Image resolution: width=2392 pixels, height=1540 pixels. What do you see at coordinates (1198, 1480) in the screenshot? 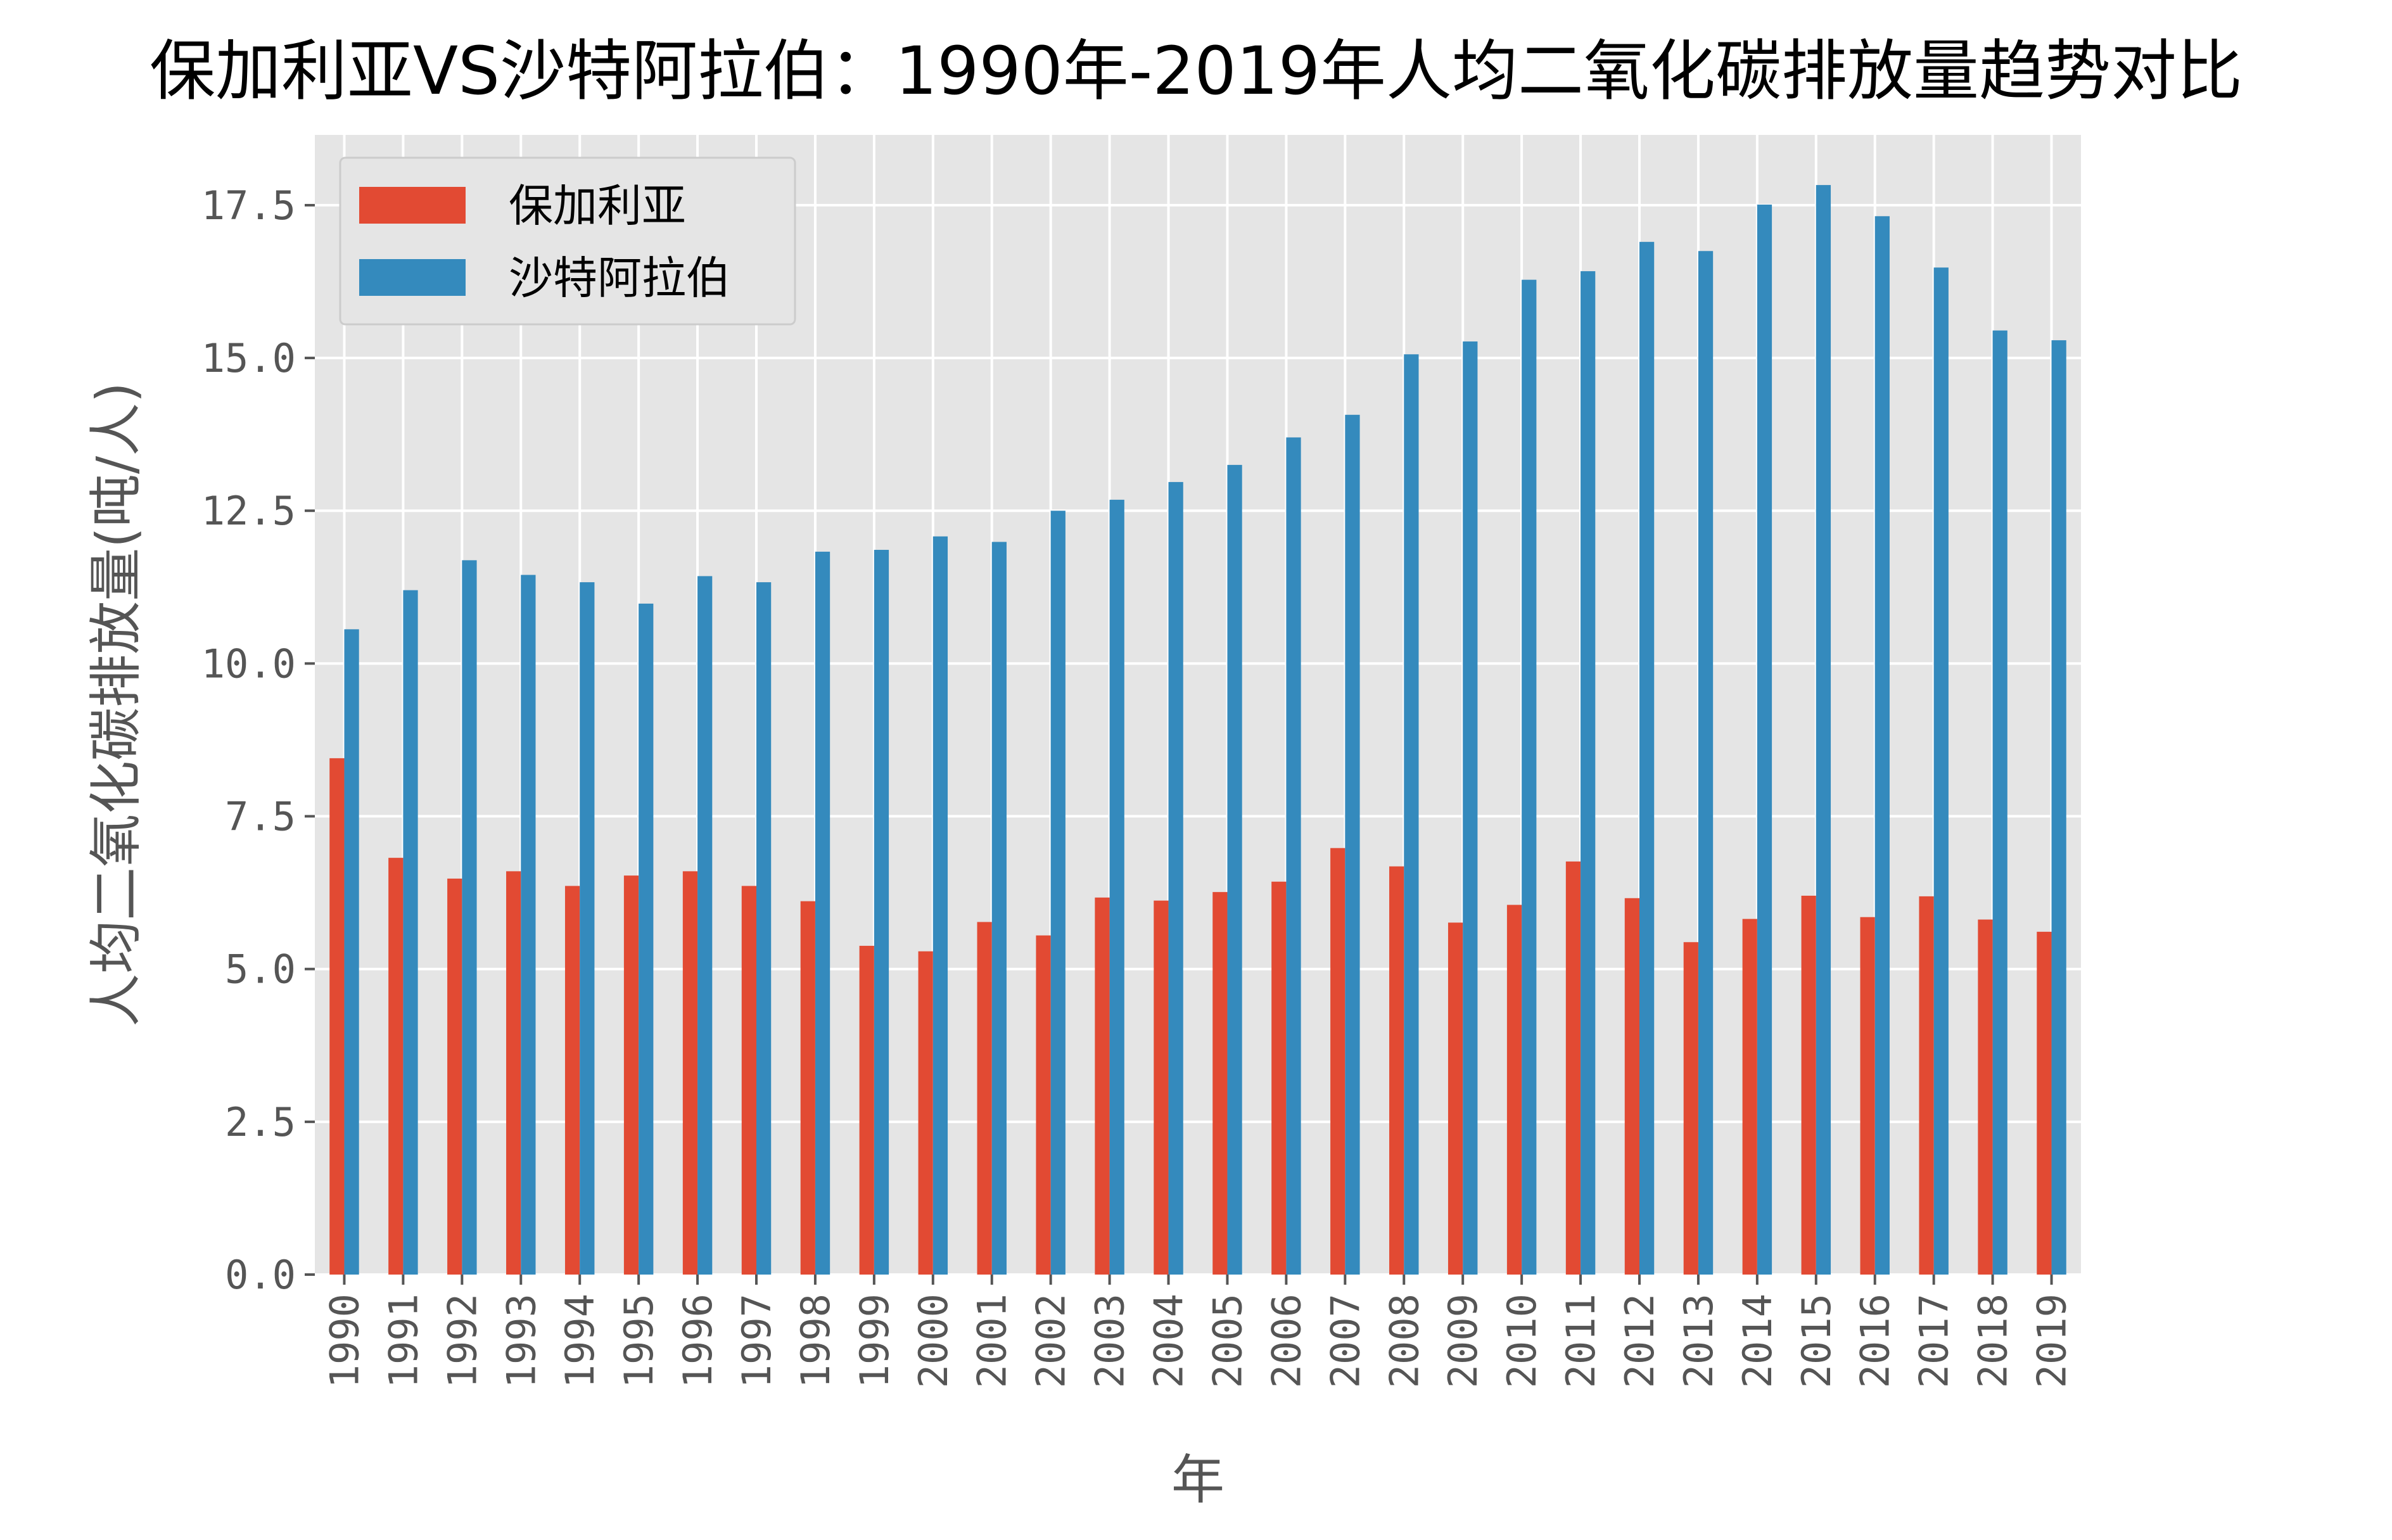
I see `x-axis-label: 年` at bounding box center [1198, 1480].